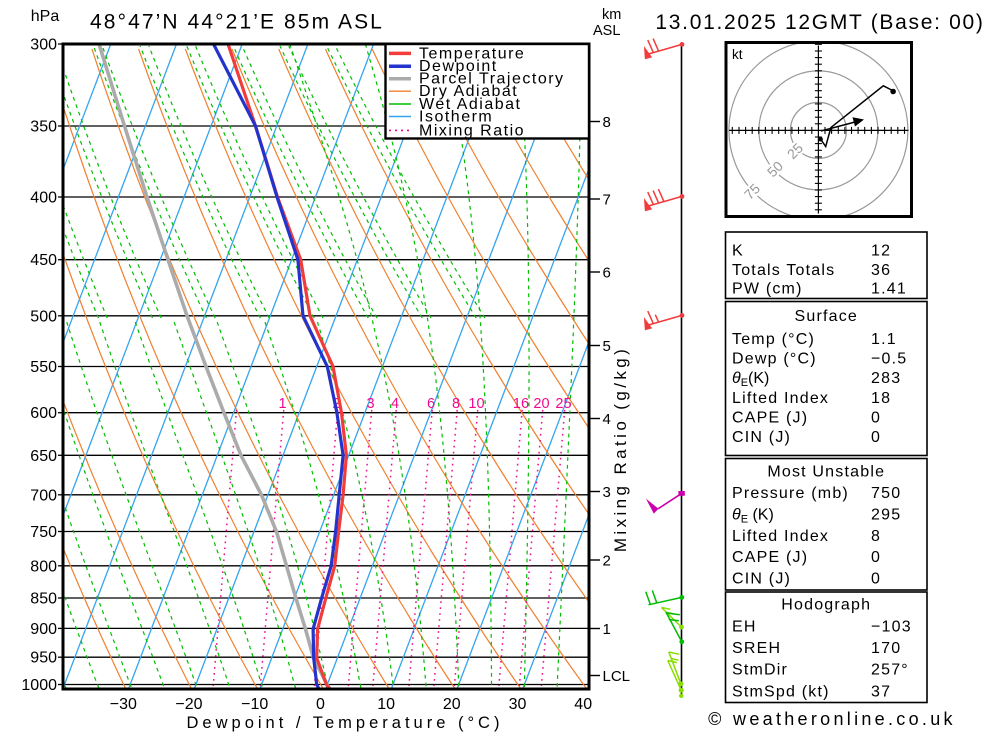  What do you see at coordinates (123, 704) in the screenshot?
I see `svg-text: −30` at bounding box center [123, 704].